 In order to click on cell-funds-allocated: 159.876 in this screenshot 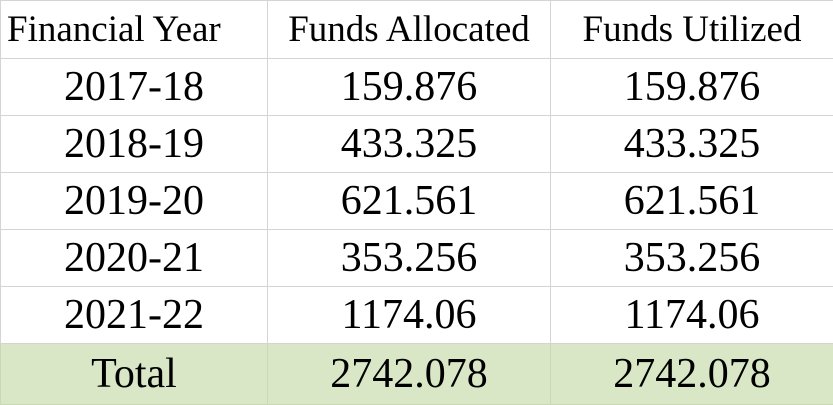, I will do `click(409, 87)`.